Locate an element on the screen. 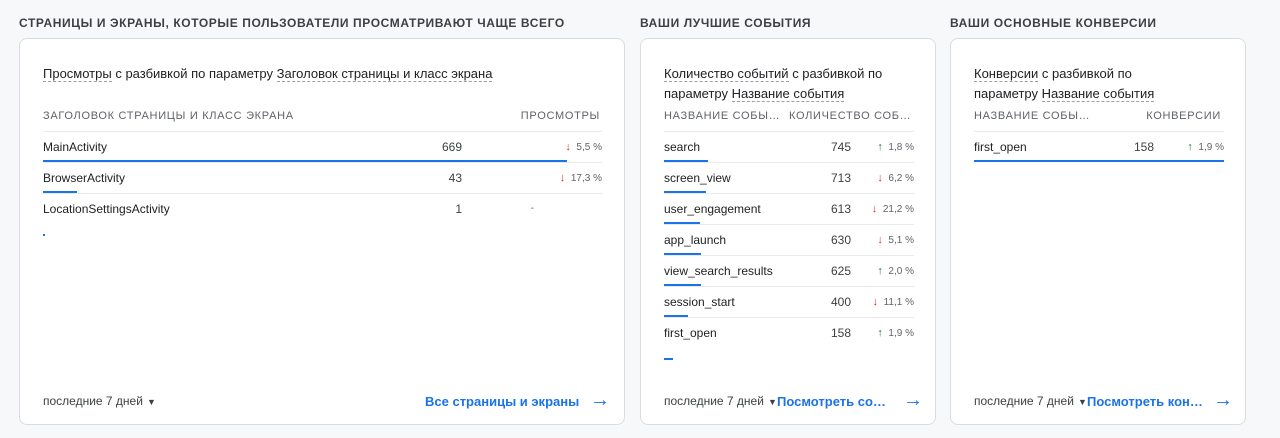 The height and width of the screenshot is (438, 1280). row-value: 745 is located at coordinates (840, 147).